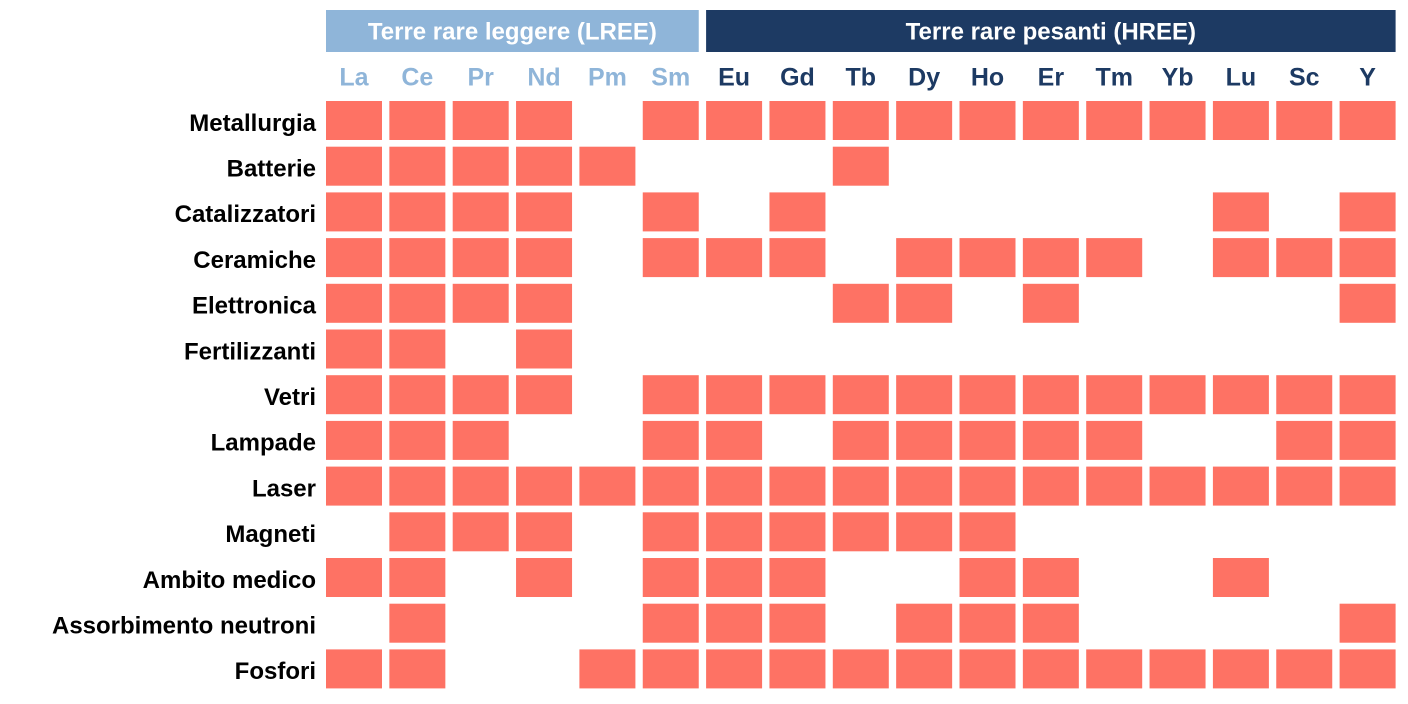 The width and height of the screenshot is (1408, 704). I want to click on column-label: Nd, so click(543, 78).